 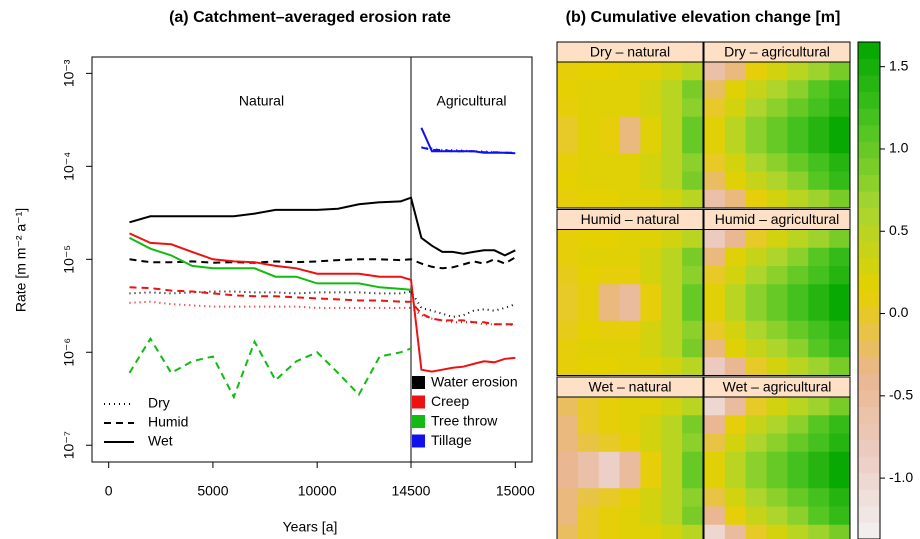 I want to click on legend-label: Water erosion, so click(x=474, y=382).